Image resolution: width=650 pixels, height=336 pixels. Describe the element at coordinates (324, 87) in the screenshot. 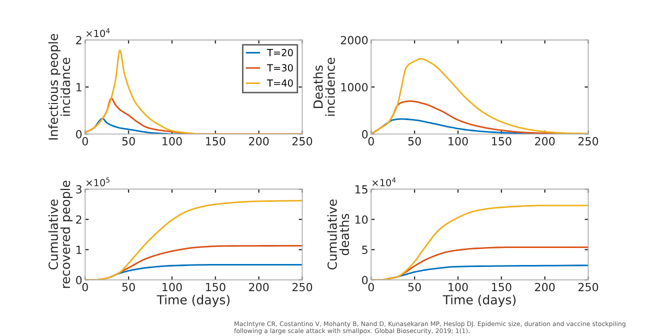

I see `y-axis-title: Deaths incidence` at that location.